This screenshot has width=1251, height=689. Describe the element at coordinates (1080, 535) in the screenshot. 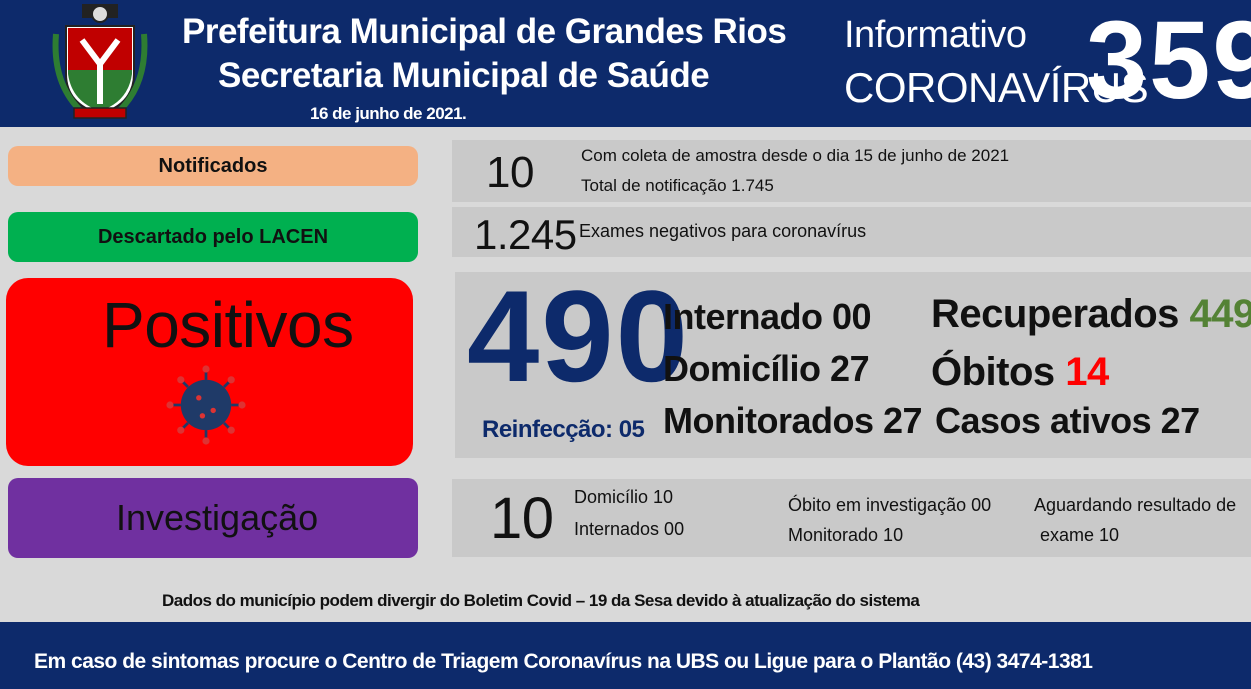

I see `investigacao-aguardando-line2: exame 10` at that location.